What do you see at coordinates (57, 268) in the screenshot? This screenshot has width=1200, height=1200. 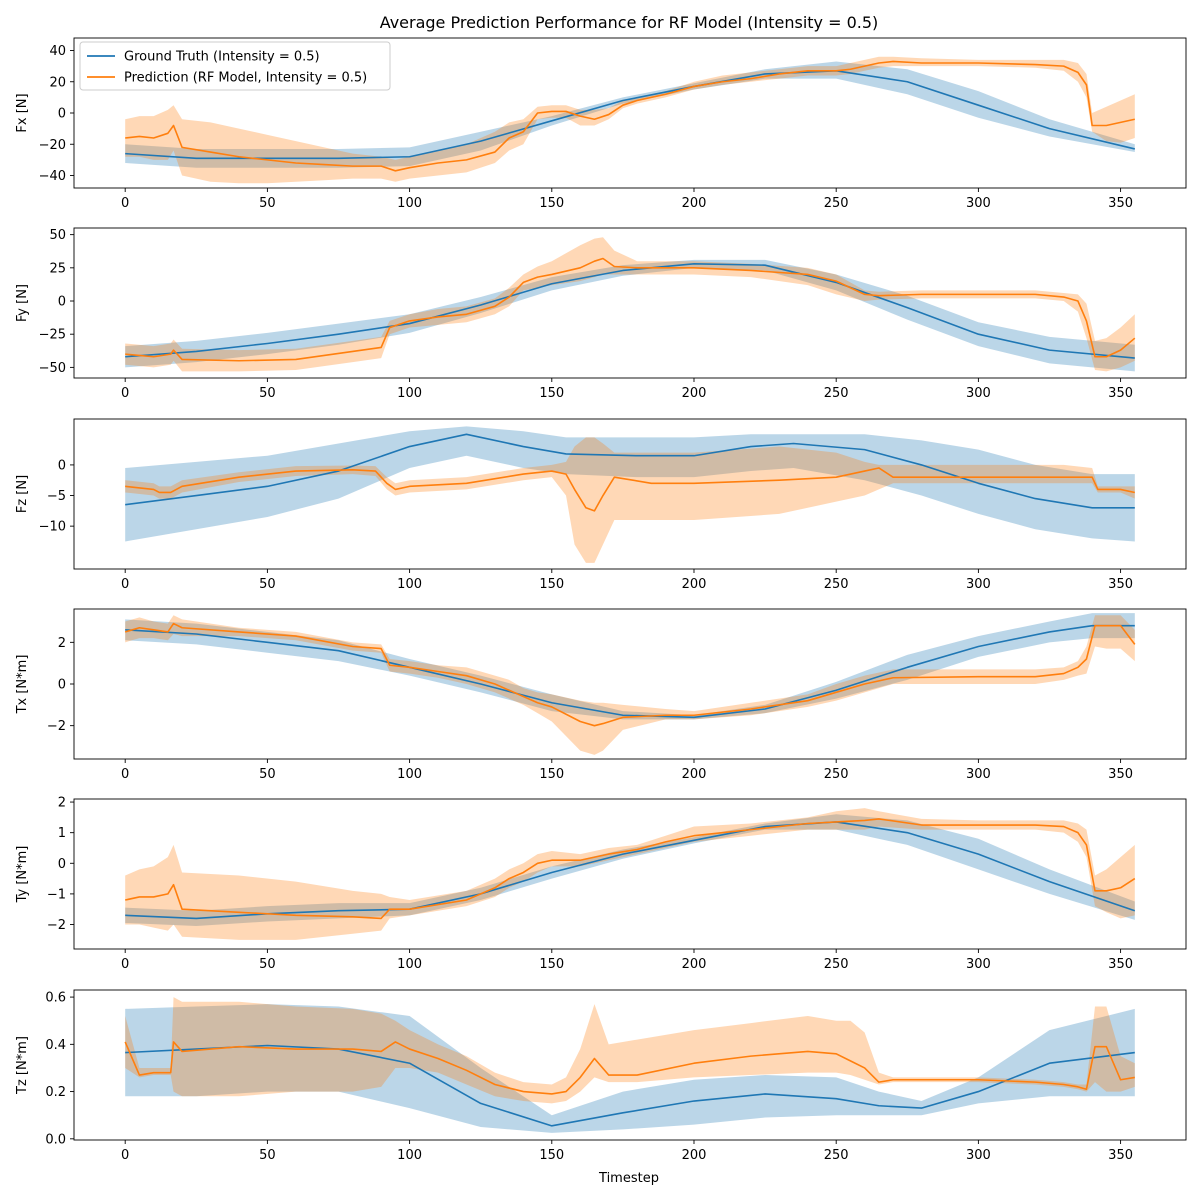 I see `y-tick-label: 25` at bounding box center [57, 268].